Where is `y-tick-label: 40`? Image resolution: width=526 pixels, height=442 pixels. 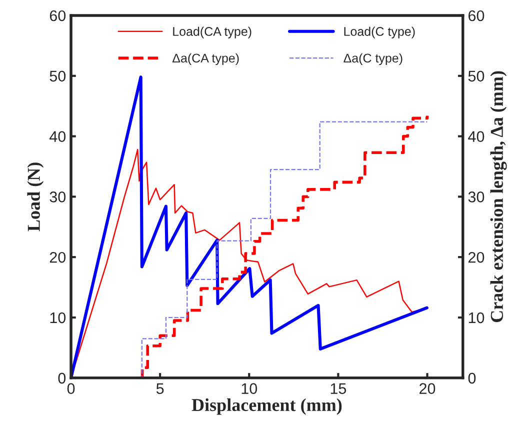 y-tick-label: 40 is located at coordinates (58, 136).